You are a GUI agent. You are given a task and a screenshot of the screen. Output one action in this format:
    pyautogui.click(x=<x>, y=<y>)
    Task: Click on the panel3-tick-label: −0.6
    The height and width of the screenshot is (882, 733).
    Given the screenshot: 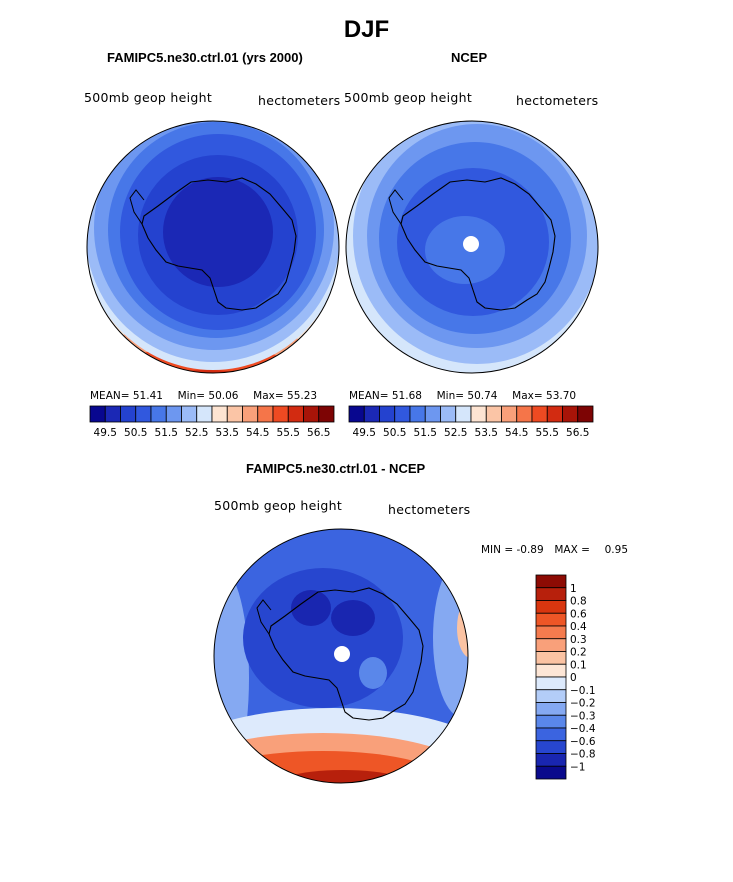 What is the action you would take?
    pyautogui.click(x=583, y=742)
    